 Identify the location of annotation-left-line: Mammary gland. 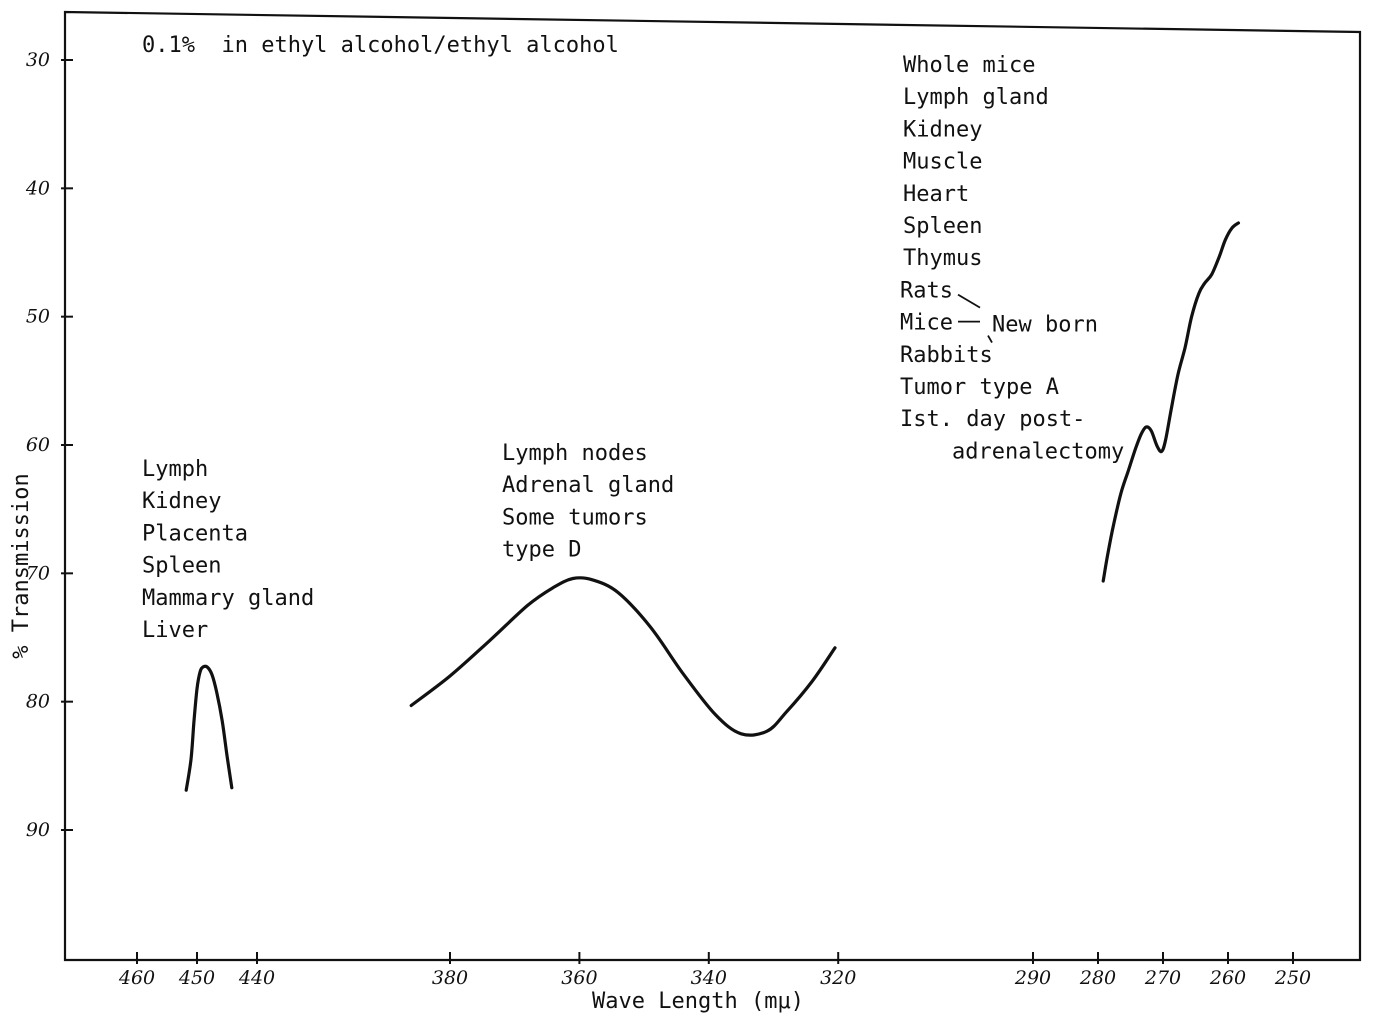
(228, 598).